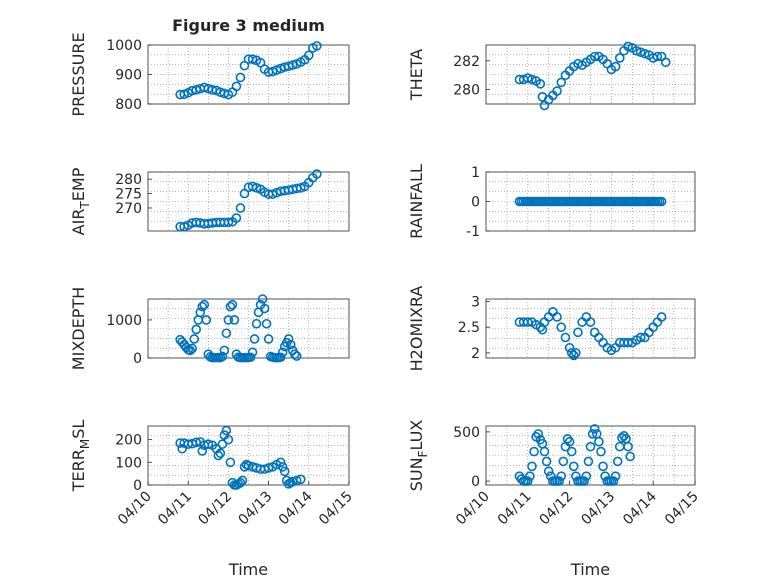 Image resolution: width=778 pixels, height=583 pixels. Describe the element at coordinates (416, 201) in the screenshot. I see `y-axis-label: RAINFALL` at that location.